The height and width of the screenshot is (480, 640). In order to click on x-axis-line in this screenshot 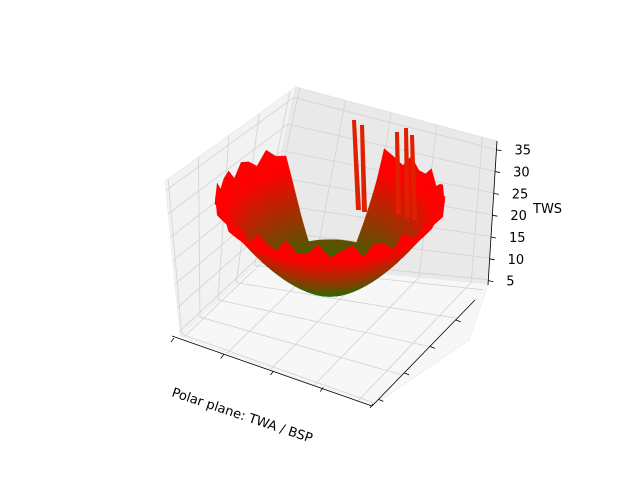, I will do `click(272, 371)`.